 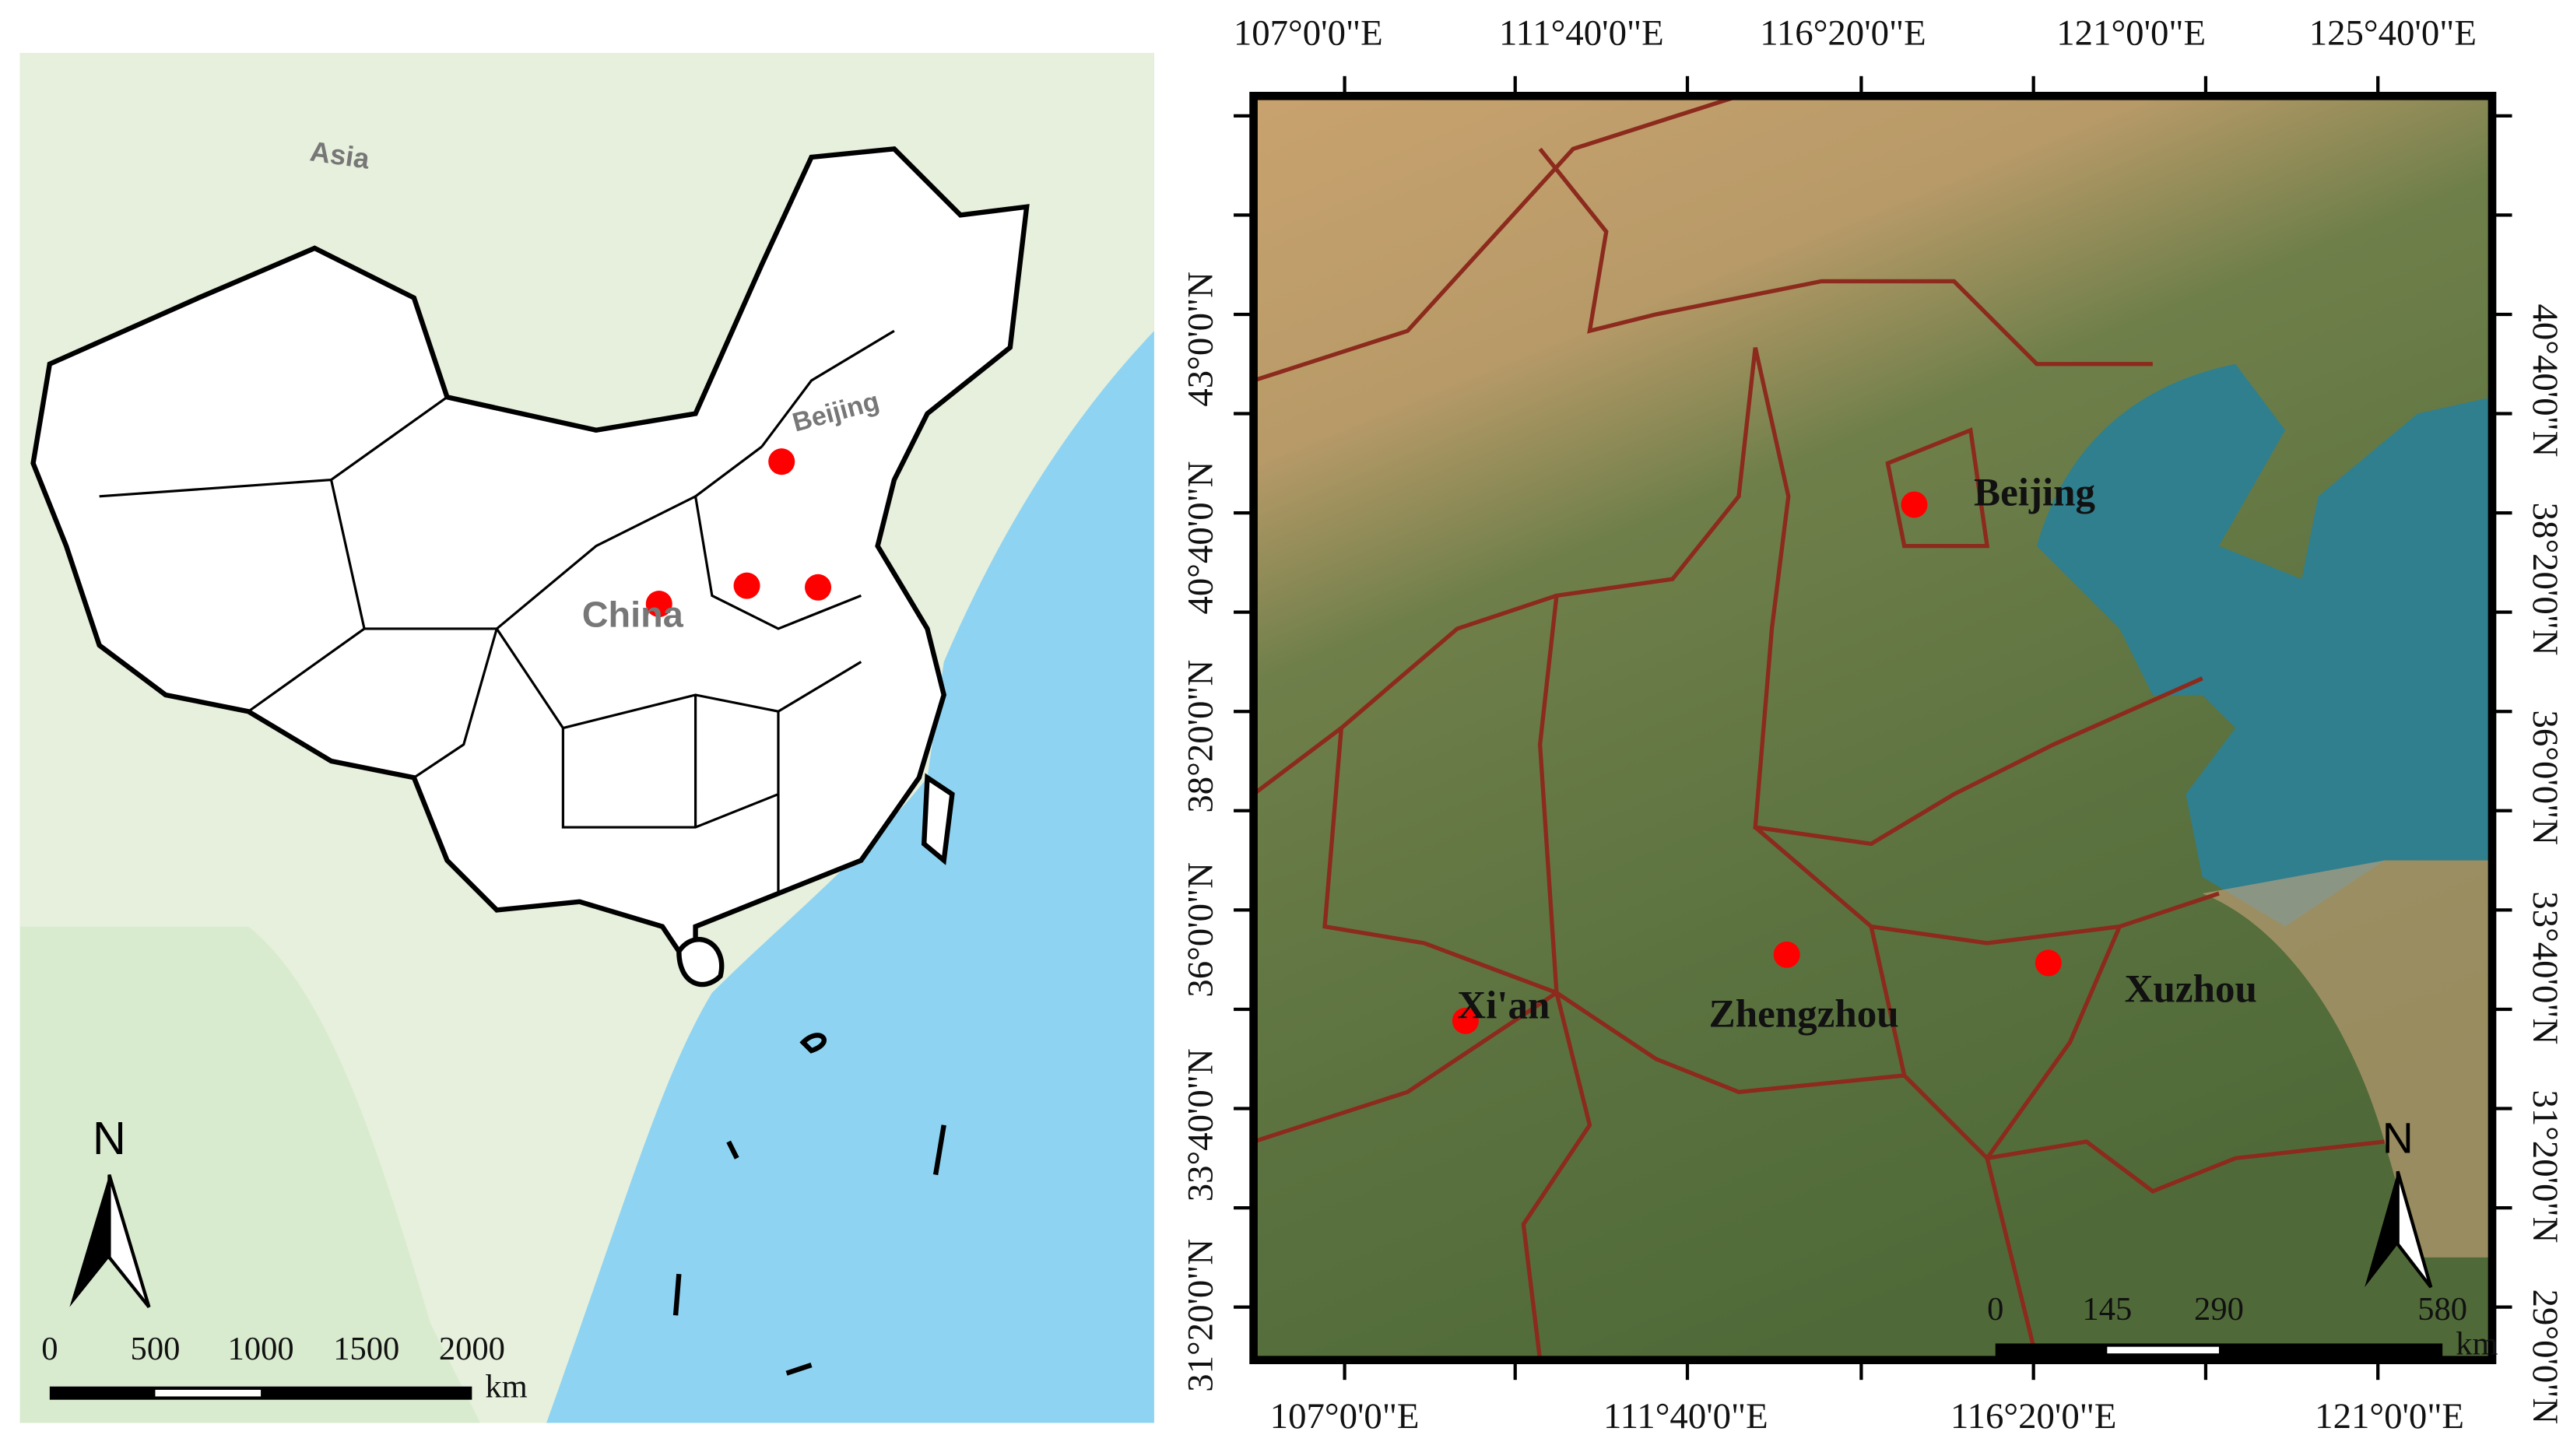 I want to click on hainan, so click(x=701, y=963).